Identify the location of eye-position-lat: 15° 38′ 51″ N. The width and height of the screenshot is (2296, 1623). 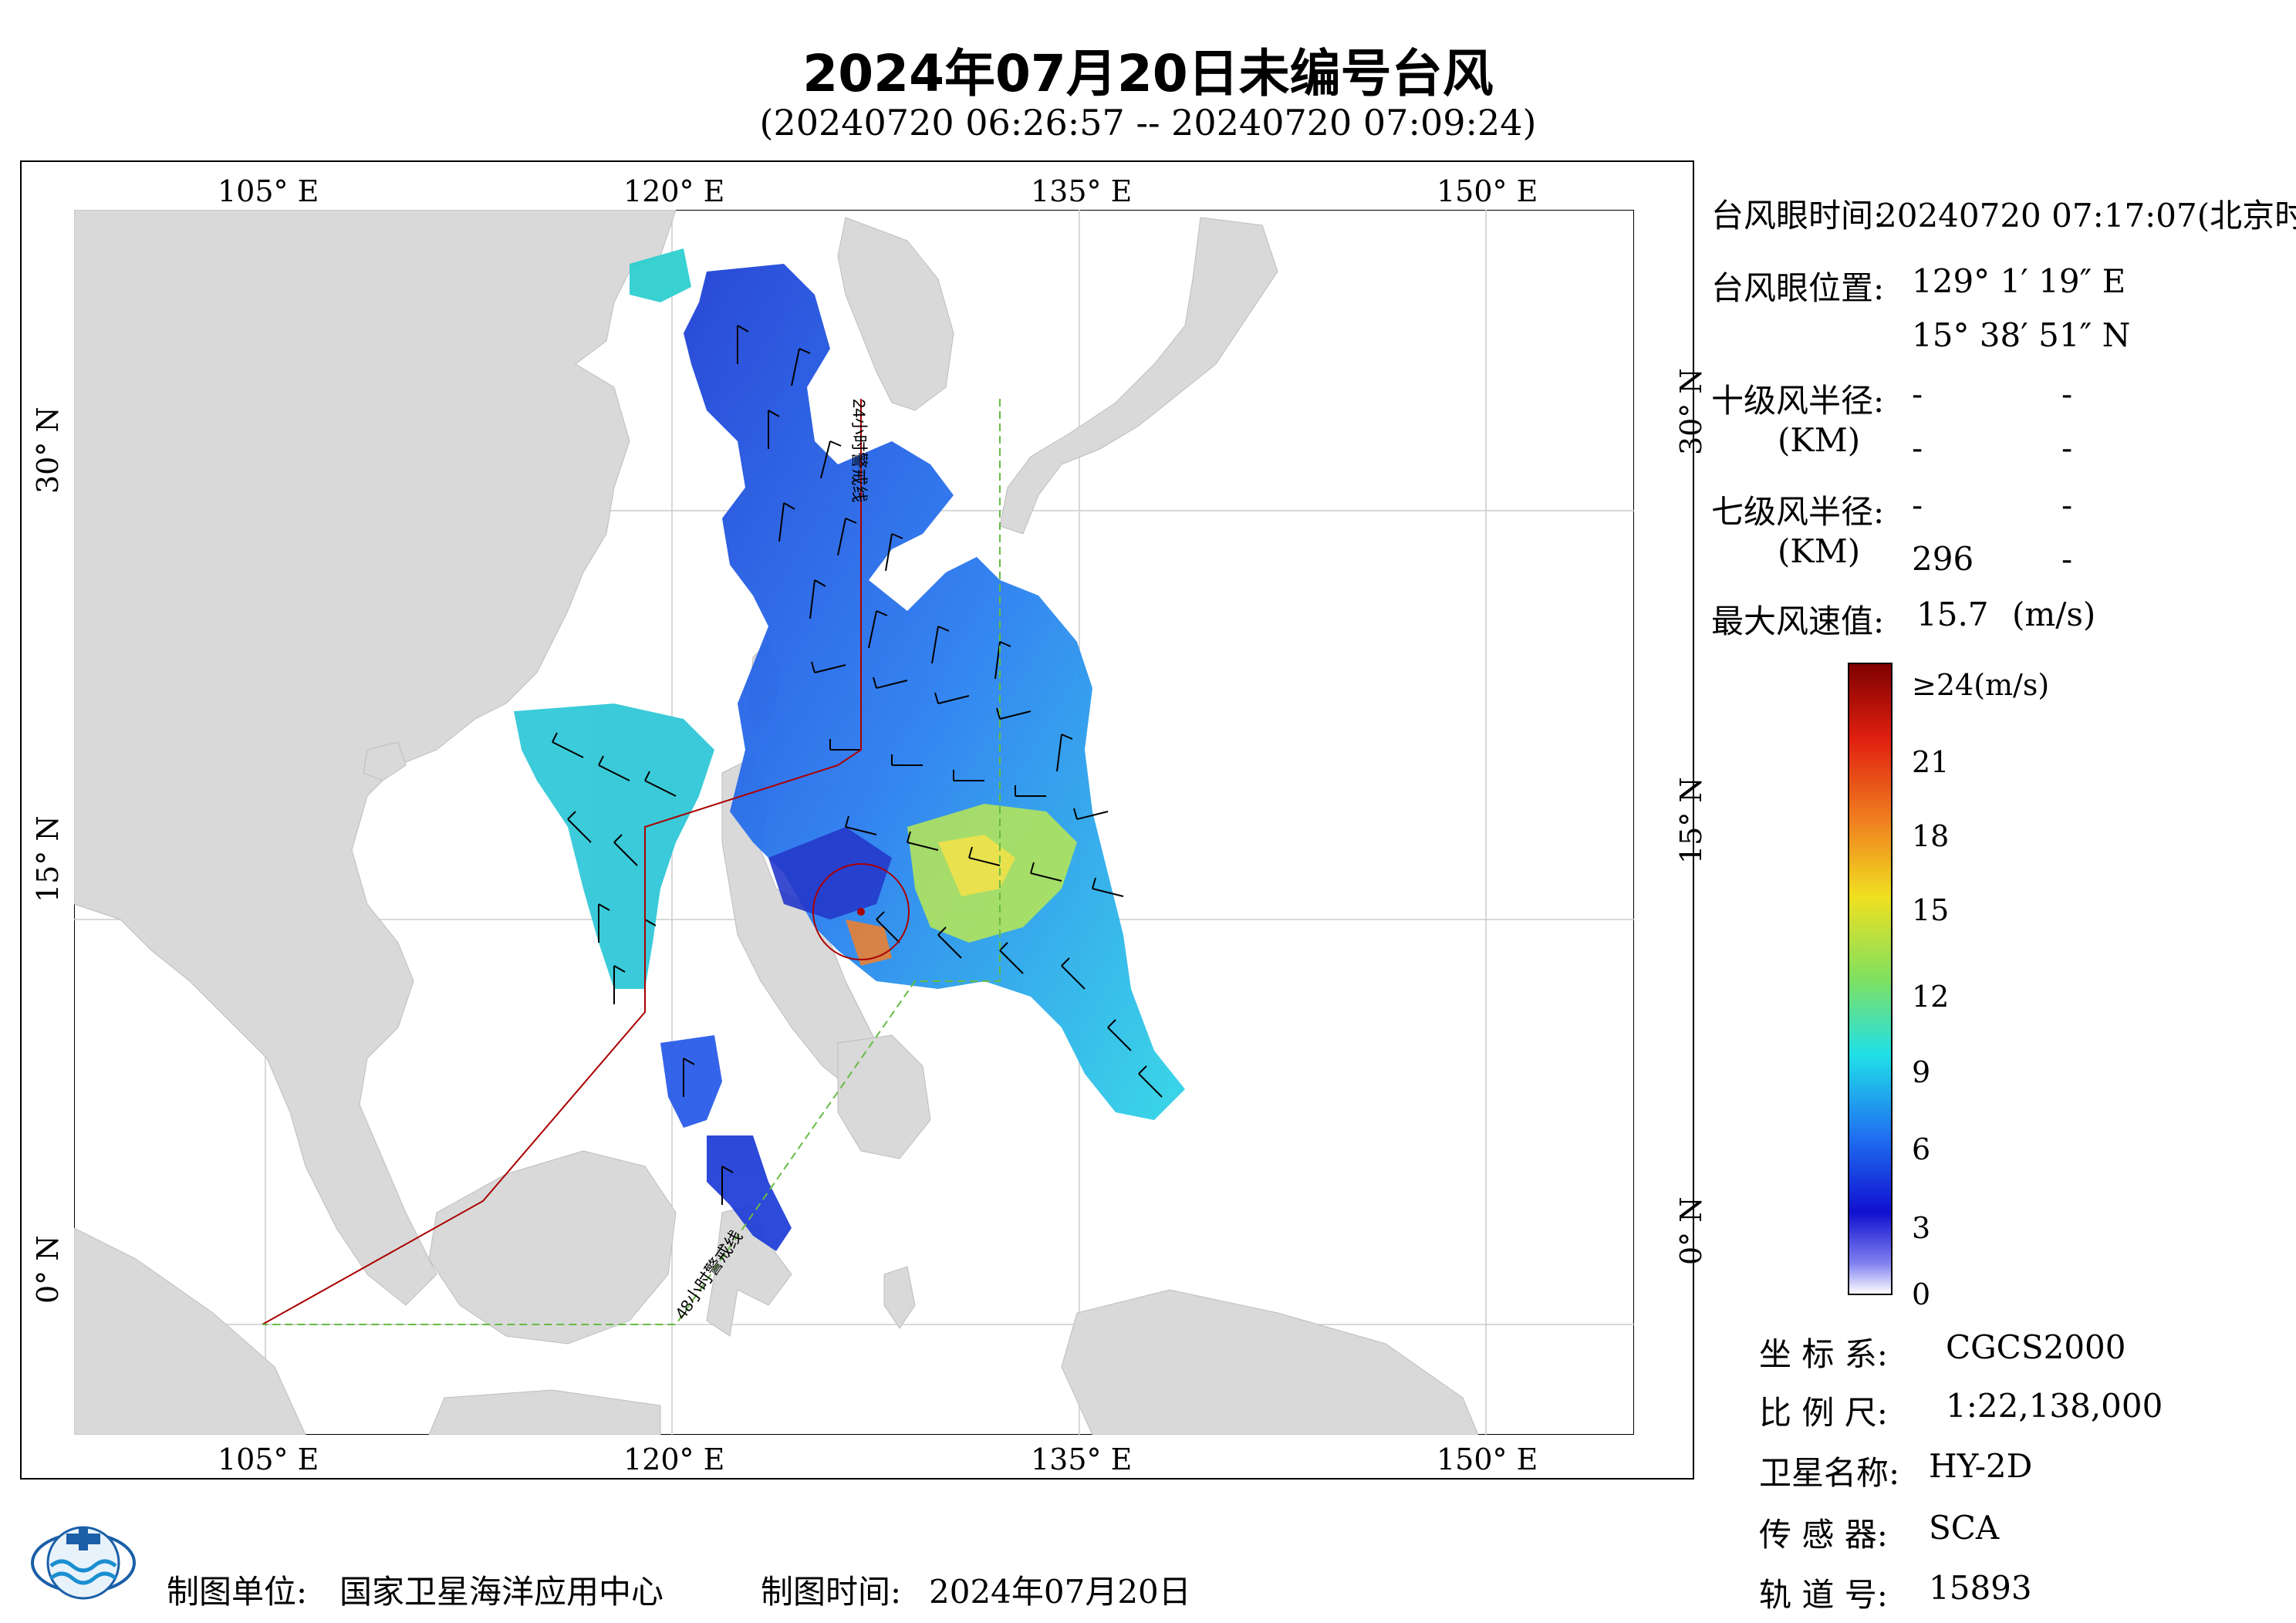
(2021, 335).